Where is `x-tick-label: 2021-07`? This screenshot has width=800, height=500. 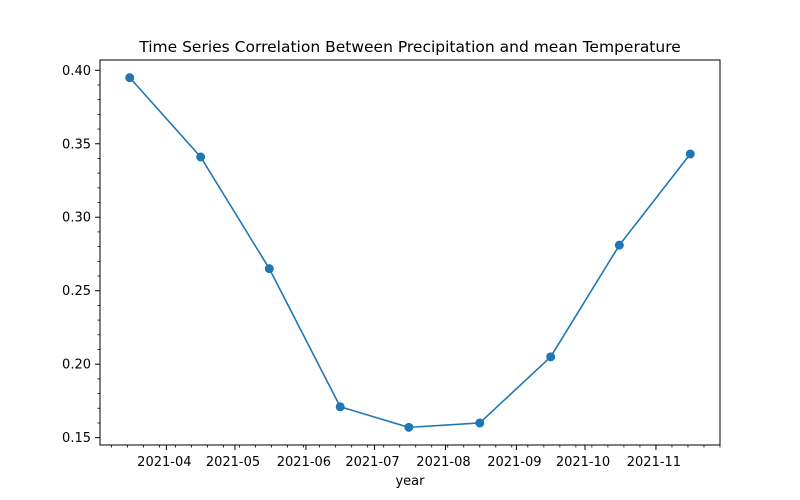 x-tick-label: 2021-07 is located at coordinates (372, 462).